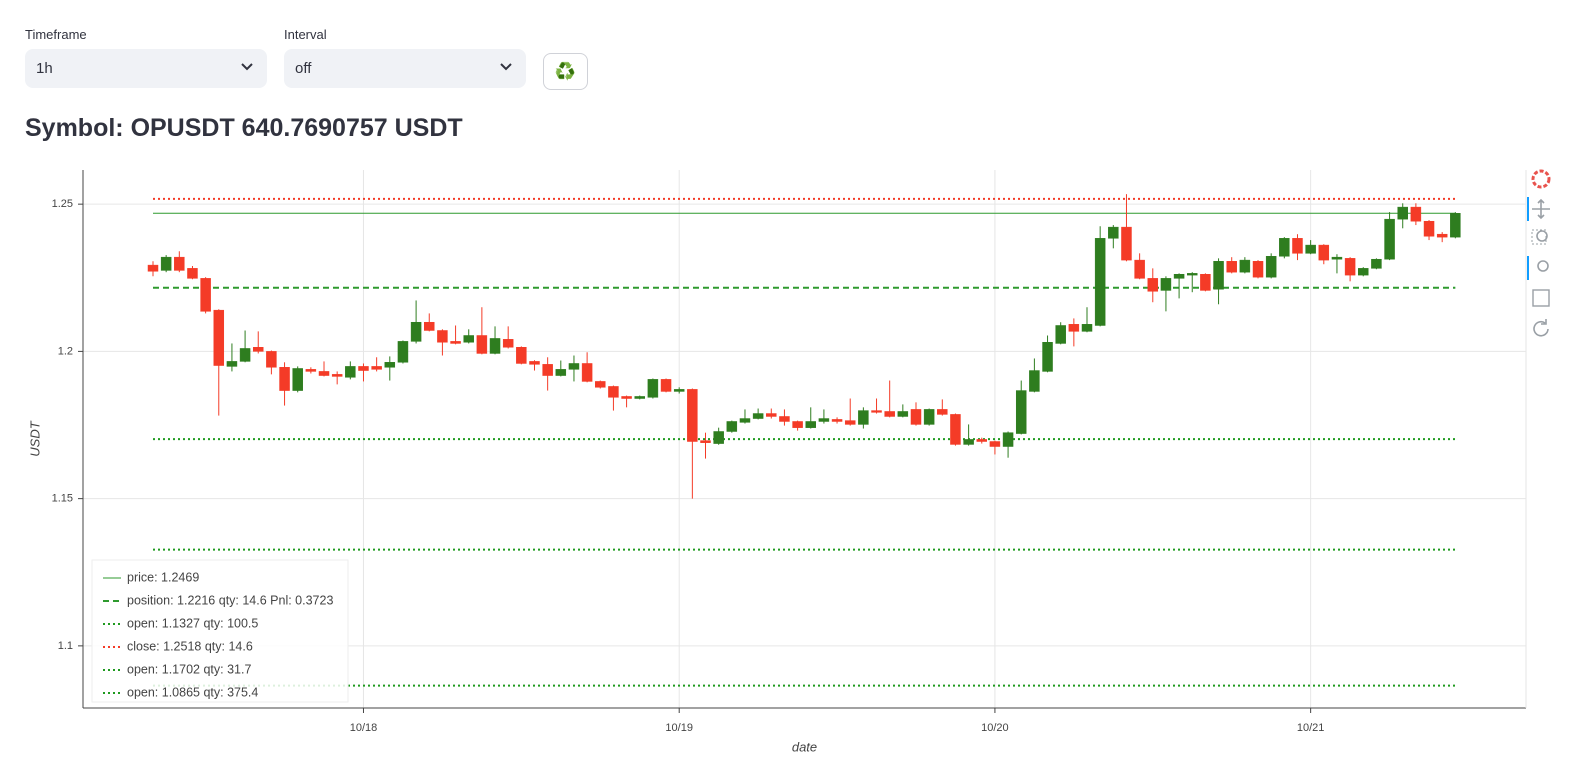 The width and height of the screenshot is (1585, 773). I want to click on heading: Symbol: OPUSDT 640.7690757 USDT, so click(244, 128).